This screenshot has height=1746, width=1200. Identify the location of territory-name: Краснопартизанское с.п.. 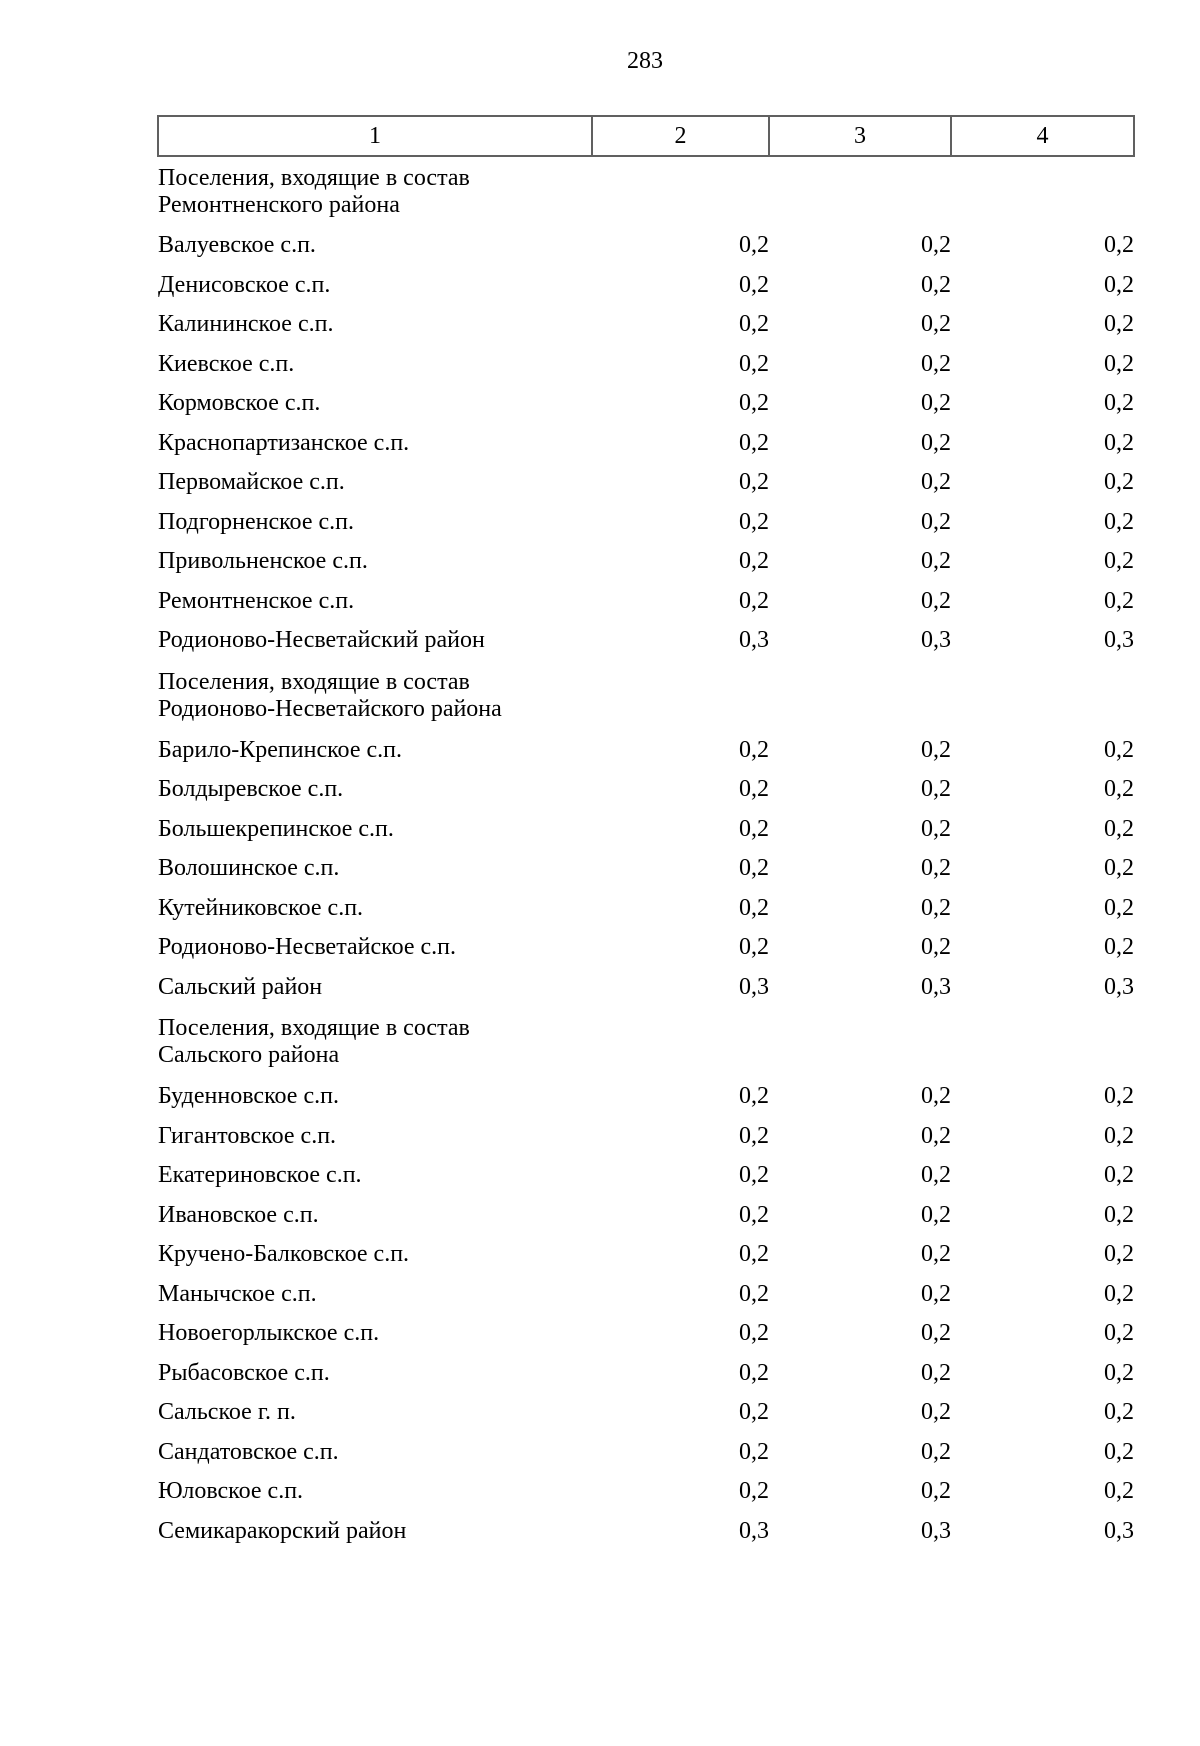
(284, 442).